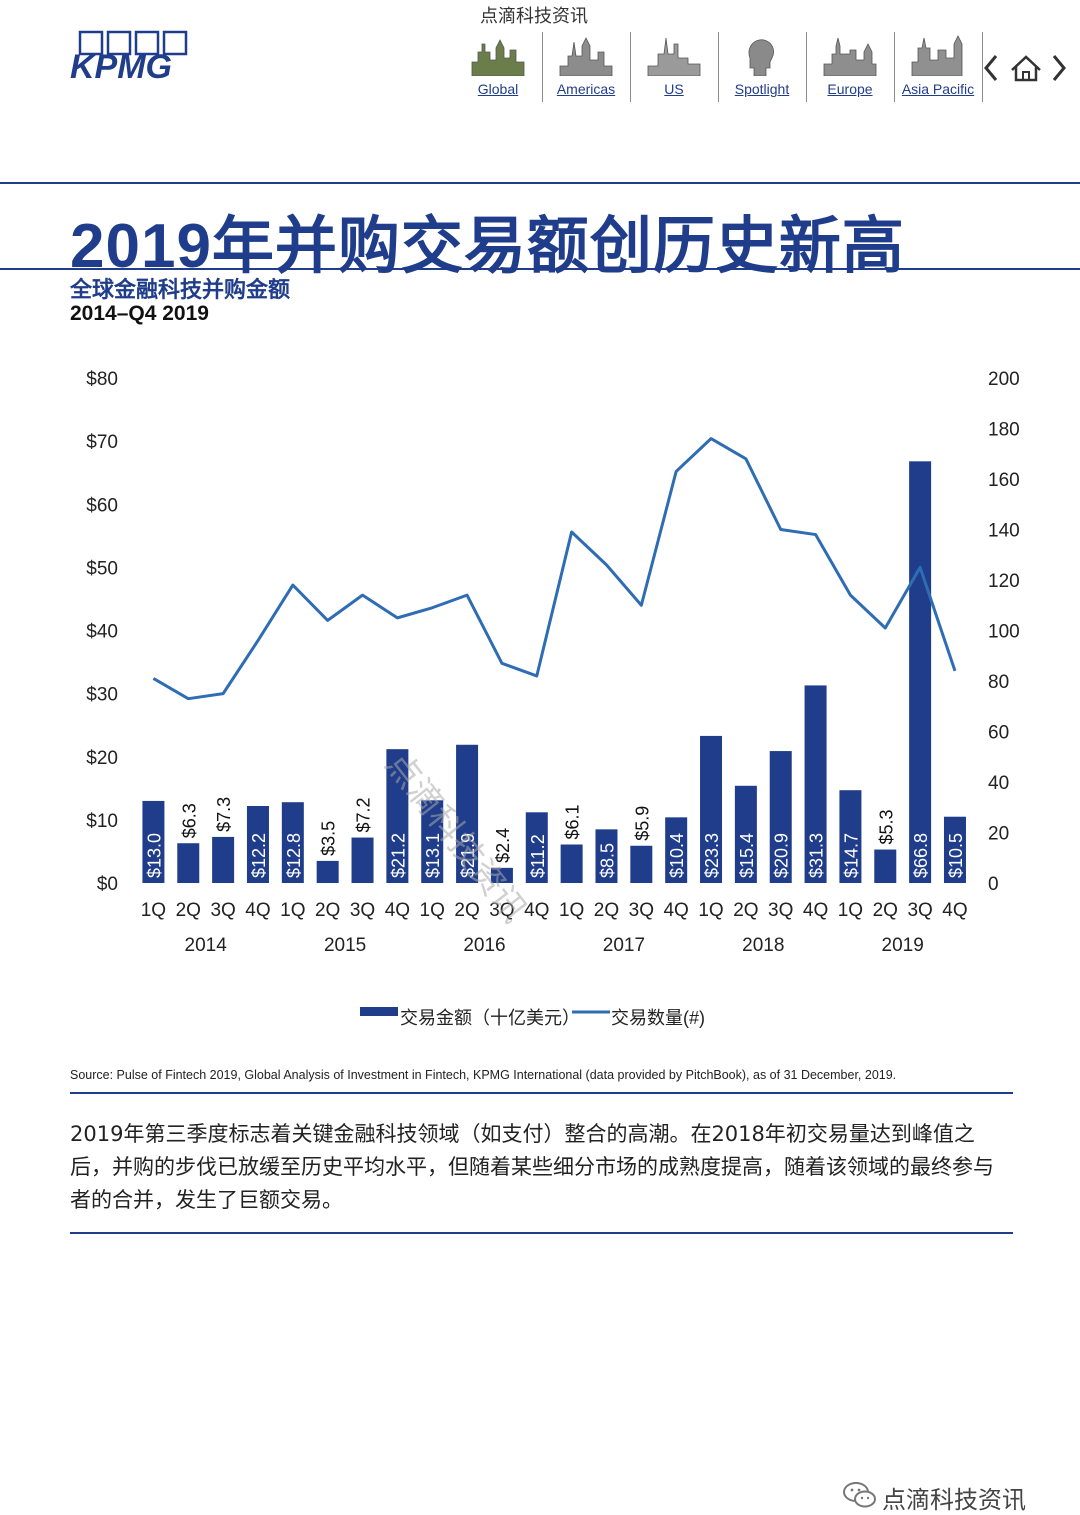 This screenshot has height=1515, width=1080. What do you see at coordinates (102, 758) in the screenshot?
I see `left-axis-tick: $20` at bounding box center [102, 758].